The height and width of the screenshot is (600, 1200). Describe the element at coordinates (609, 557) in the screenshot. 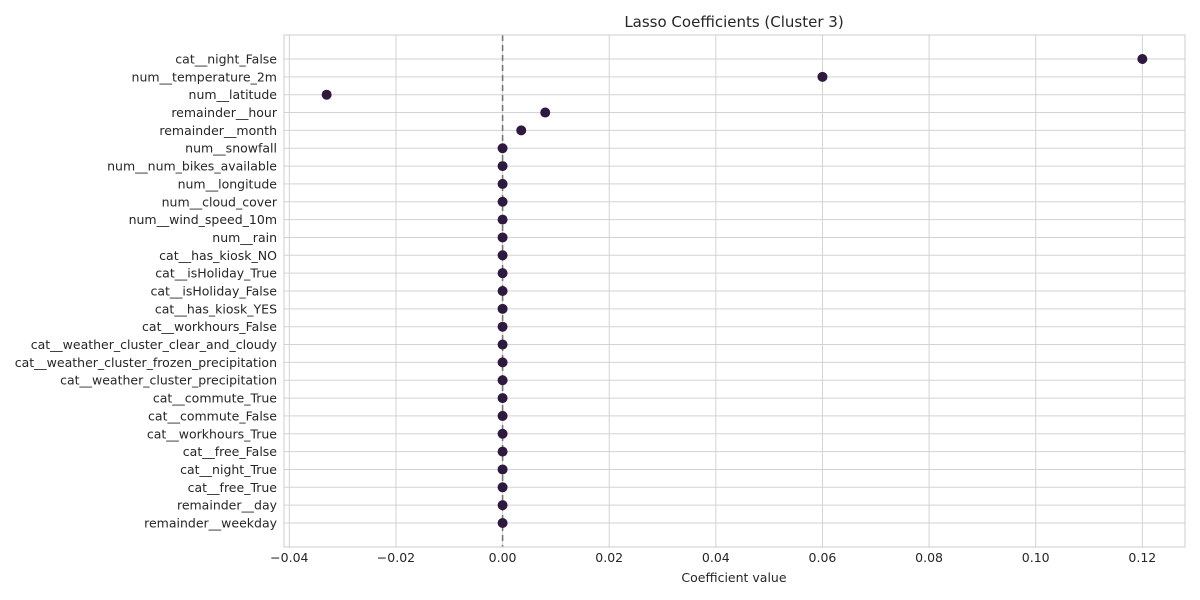

I see `x-tick-label: 0.02` at that location.